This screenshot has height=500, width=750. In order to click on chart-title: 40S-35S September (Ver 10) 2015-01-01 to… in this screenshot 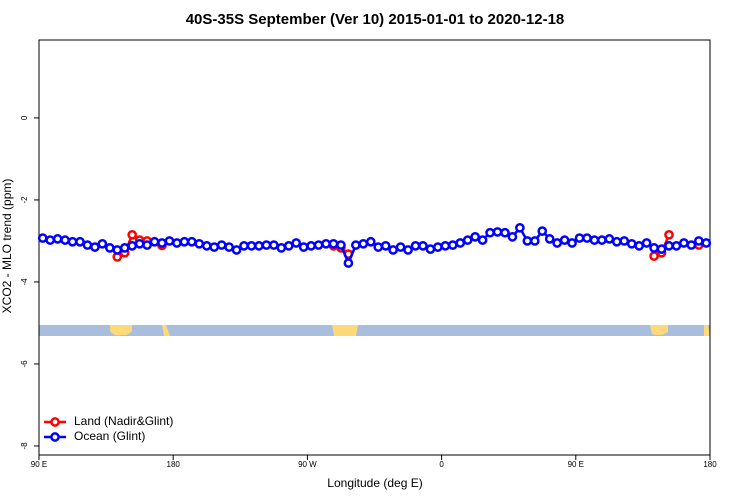, I will do `click(375, 19)`.